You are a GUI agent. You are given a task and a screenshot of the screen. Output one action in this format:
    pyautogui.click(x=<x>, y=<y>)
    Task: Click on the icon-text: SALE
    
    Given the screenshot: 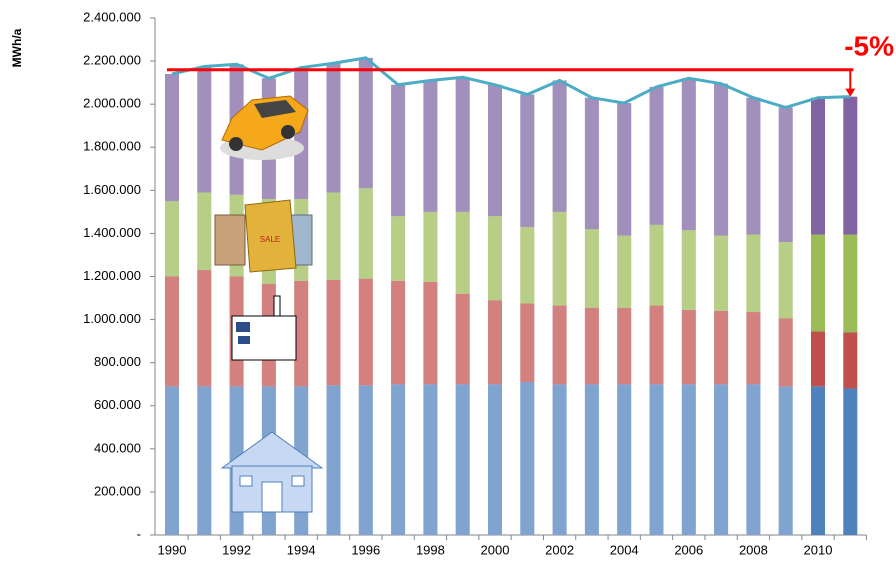 What is the action you would take?
    pyautogui.click(x=270, y=239)
    